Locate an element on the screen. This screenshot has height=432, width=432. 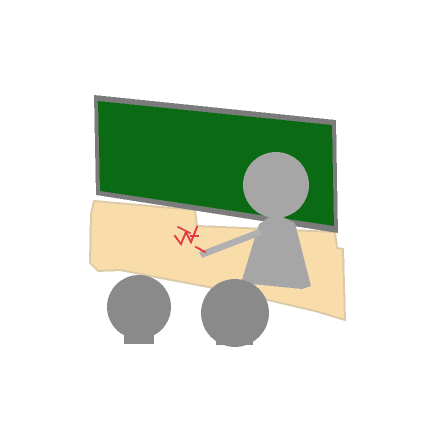
teacher-head is located at coordinates (276, 185).